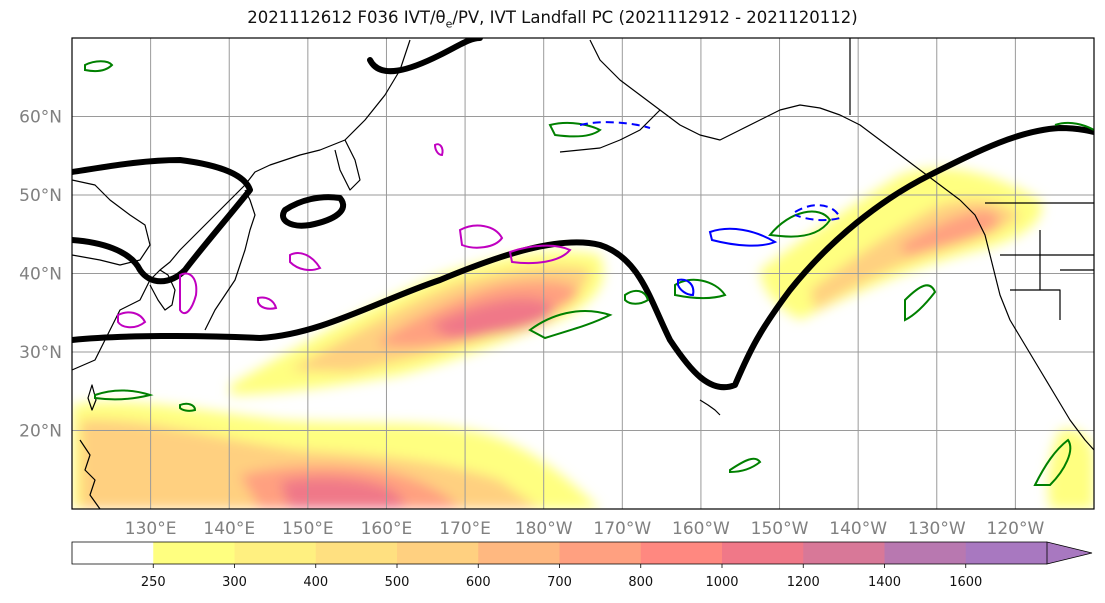 The height and width of the screenshot is (603, 1105). I want to click on jet-contour-north, so click(162, 221).